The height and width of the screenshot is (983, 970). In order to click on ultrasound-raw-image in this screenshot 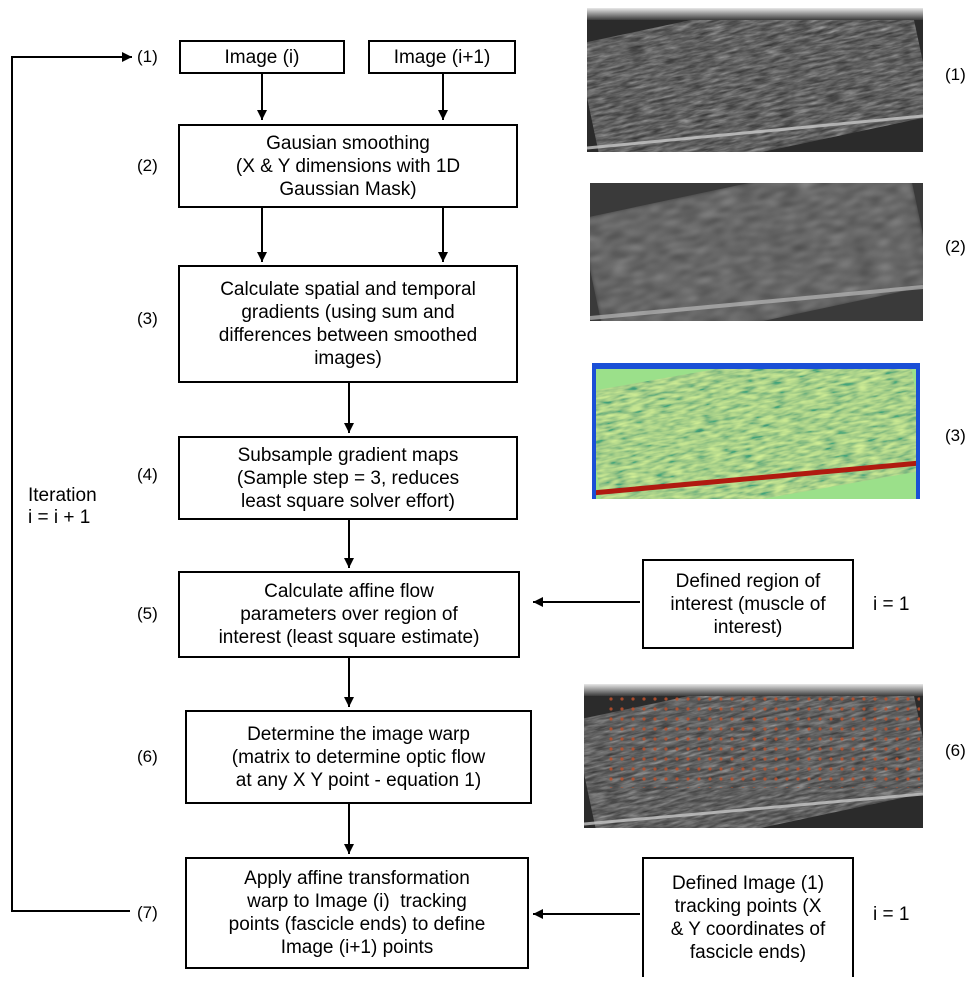, I will do `click(755, 80)`.